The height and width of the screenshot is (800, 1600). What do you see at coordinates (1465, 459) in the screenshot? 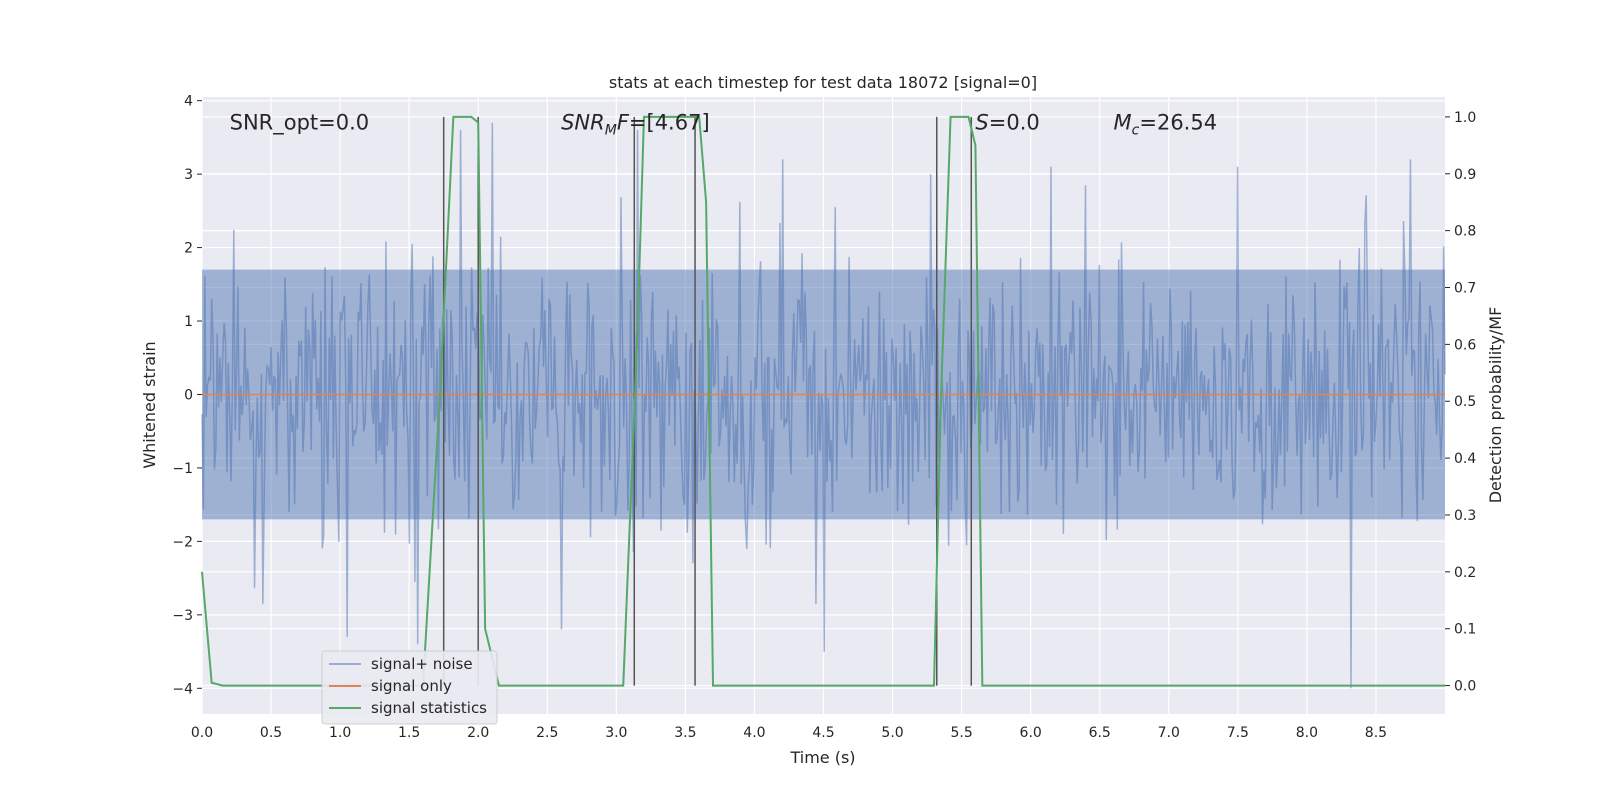
I see `y2-tick-label: 0.4` at bounding box center [1465, 459].